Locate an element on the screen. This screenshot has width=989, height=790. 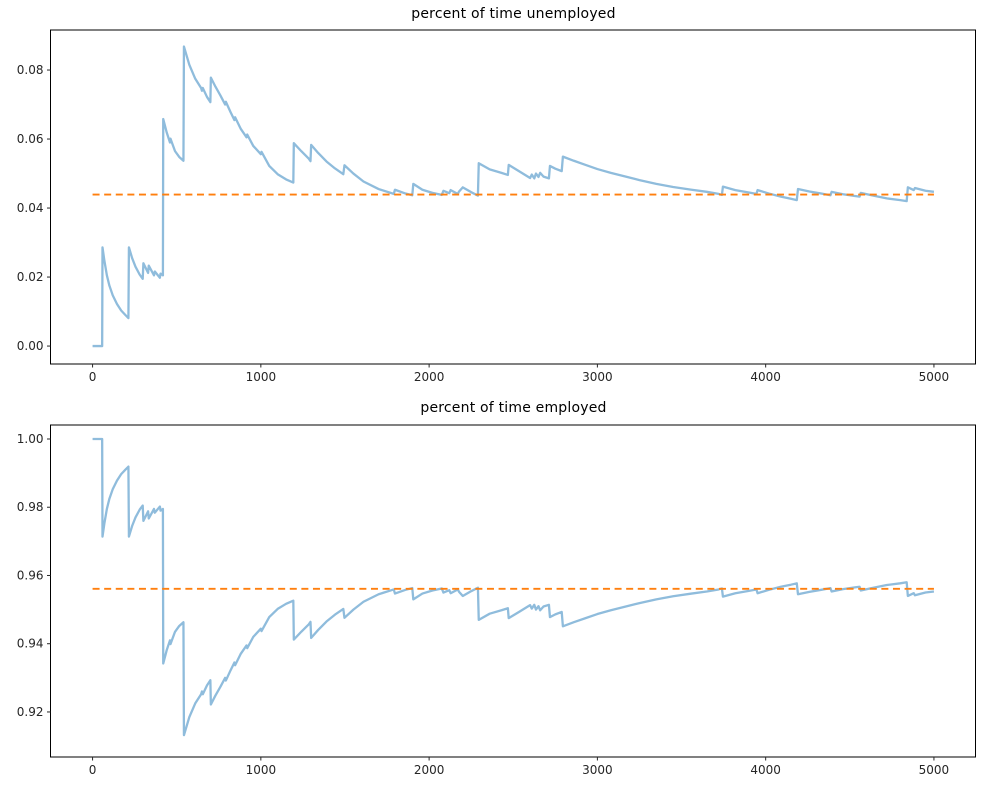
chart-title-unemployed: percent of time unemployed is located at coordinates (513, 14).